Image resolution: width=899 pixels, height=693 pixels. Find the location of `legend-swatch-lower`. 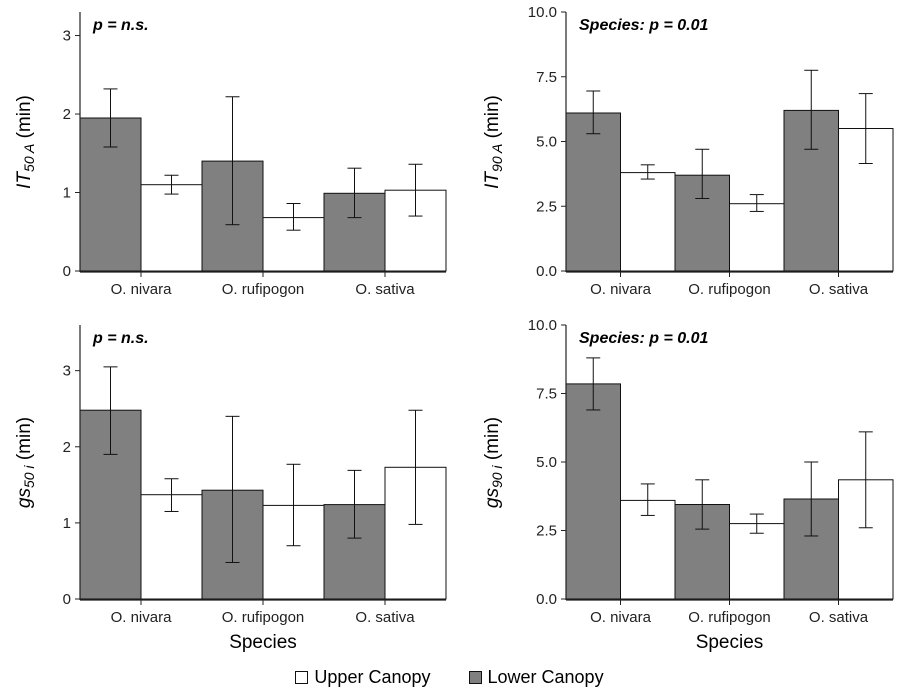

legend-swatch-lower is located at coordinates (475, 677).